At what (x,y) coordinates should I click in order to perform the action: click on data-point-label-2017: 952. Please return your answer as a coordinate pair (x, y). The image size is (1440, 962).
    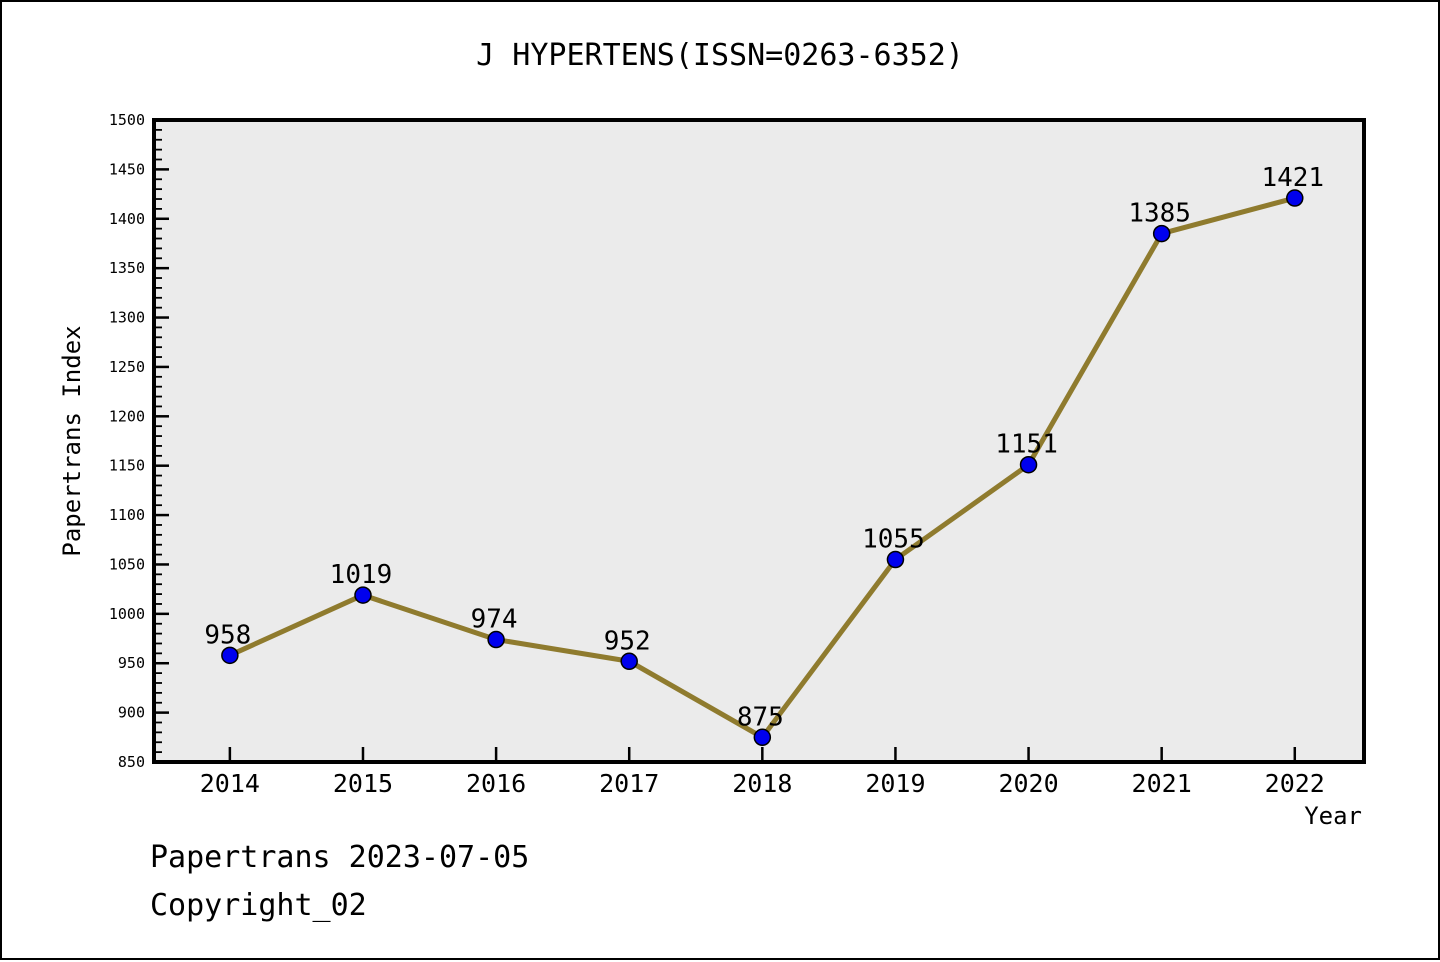
    Looking at the image, I should click on (627, 641).